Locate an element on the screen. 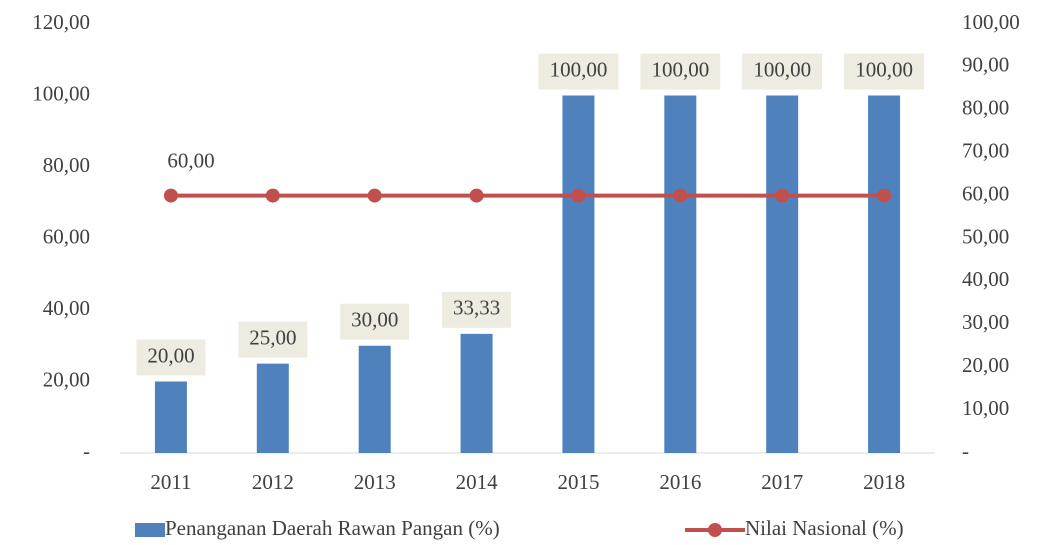  y-tick-label: 80,00 is located at coordinates (66, 165).